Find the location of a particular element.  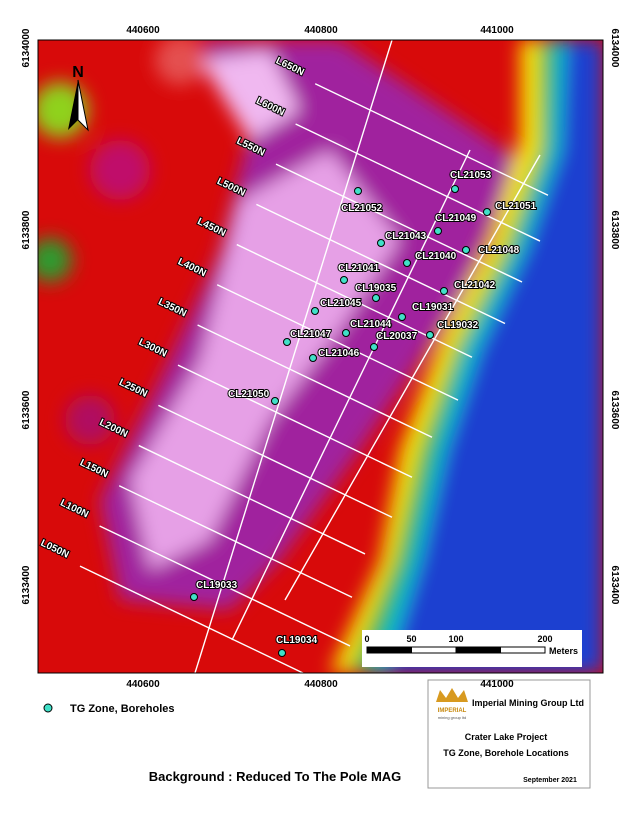

scale-label: 100 is located at coordinates (455, 639).